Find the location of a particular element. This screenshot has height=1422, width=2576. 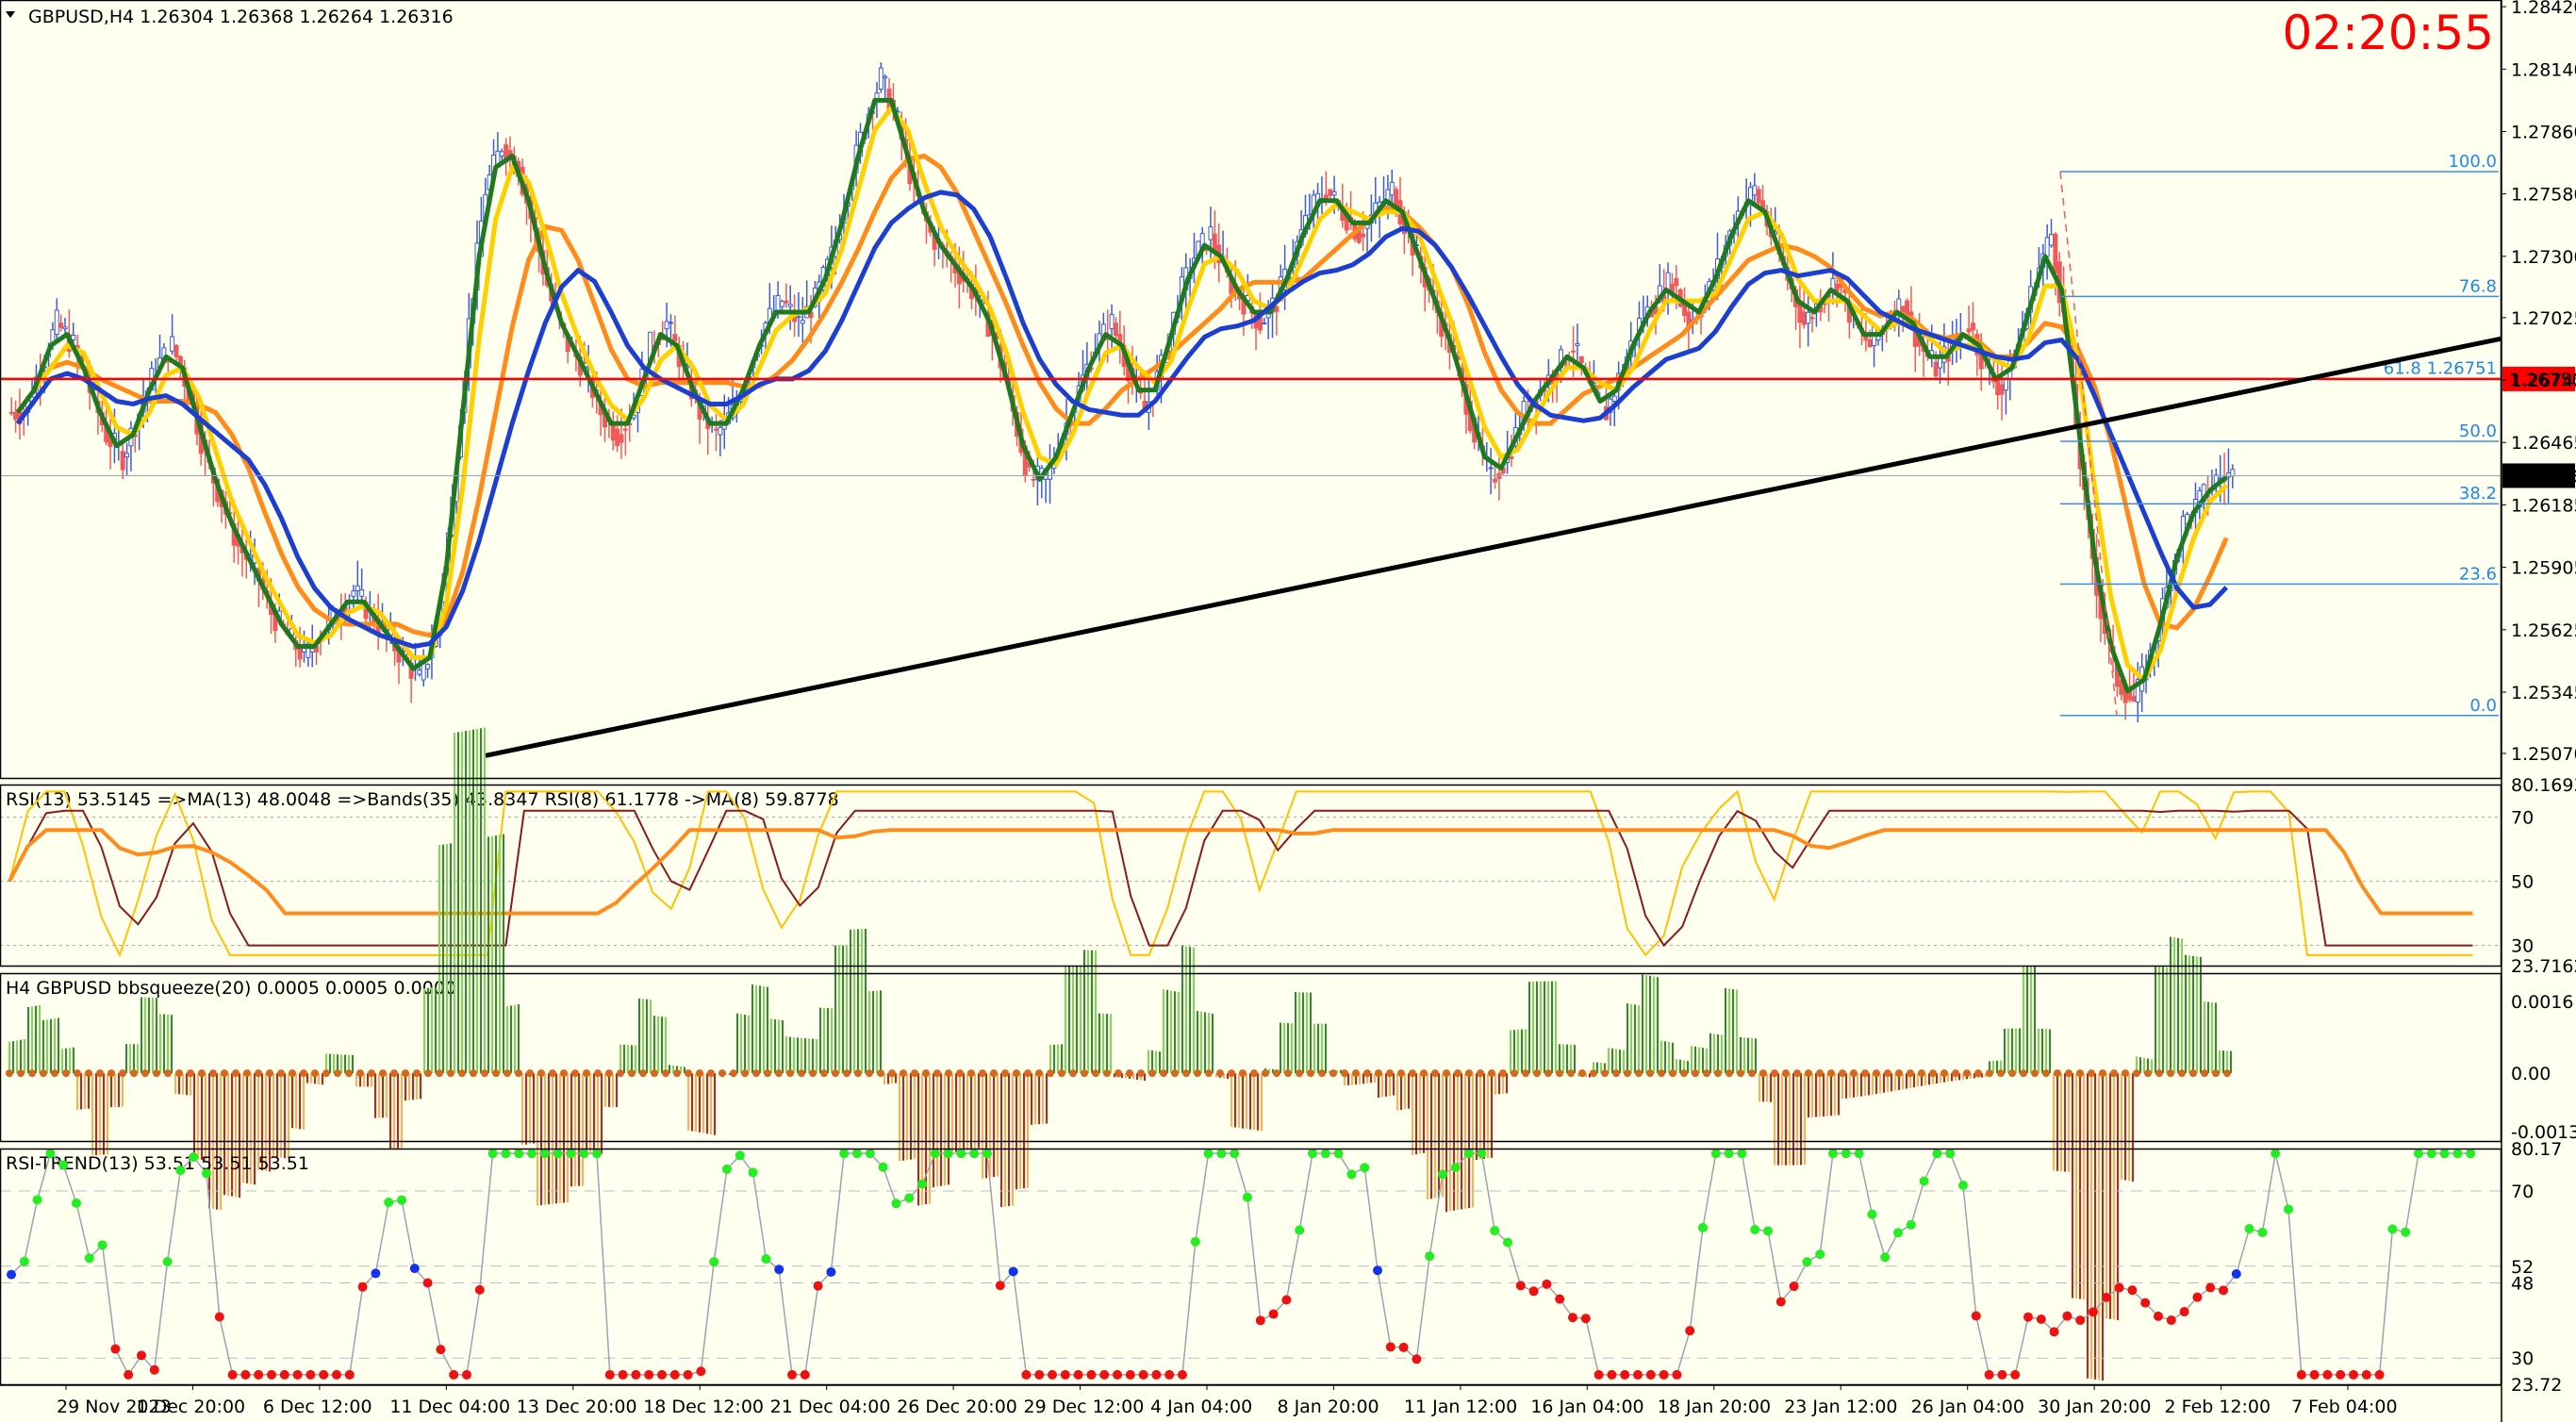

time-tick-label: 11 Jan 12:00 is located at coordinates (1460, 1407).